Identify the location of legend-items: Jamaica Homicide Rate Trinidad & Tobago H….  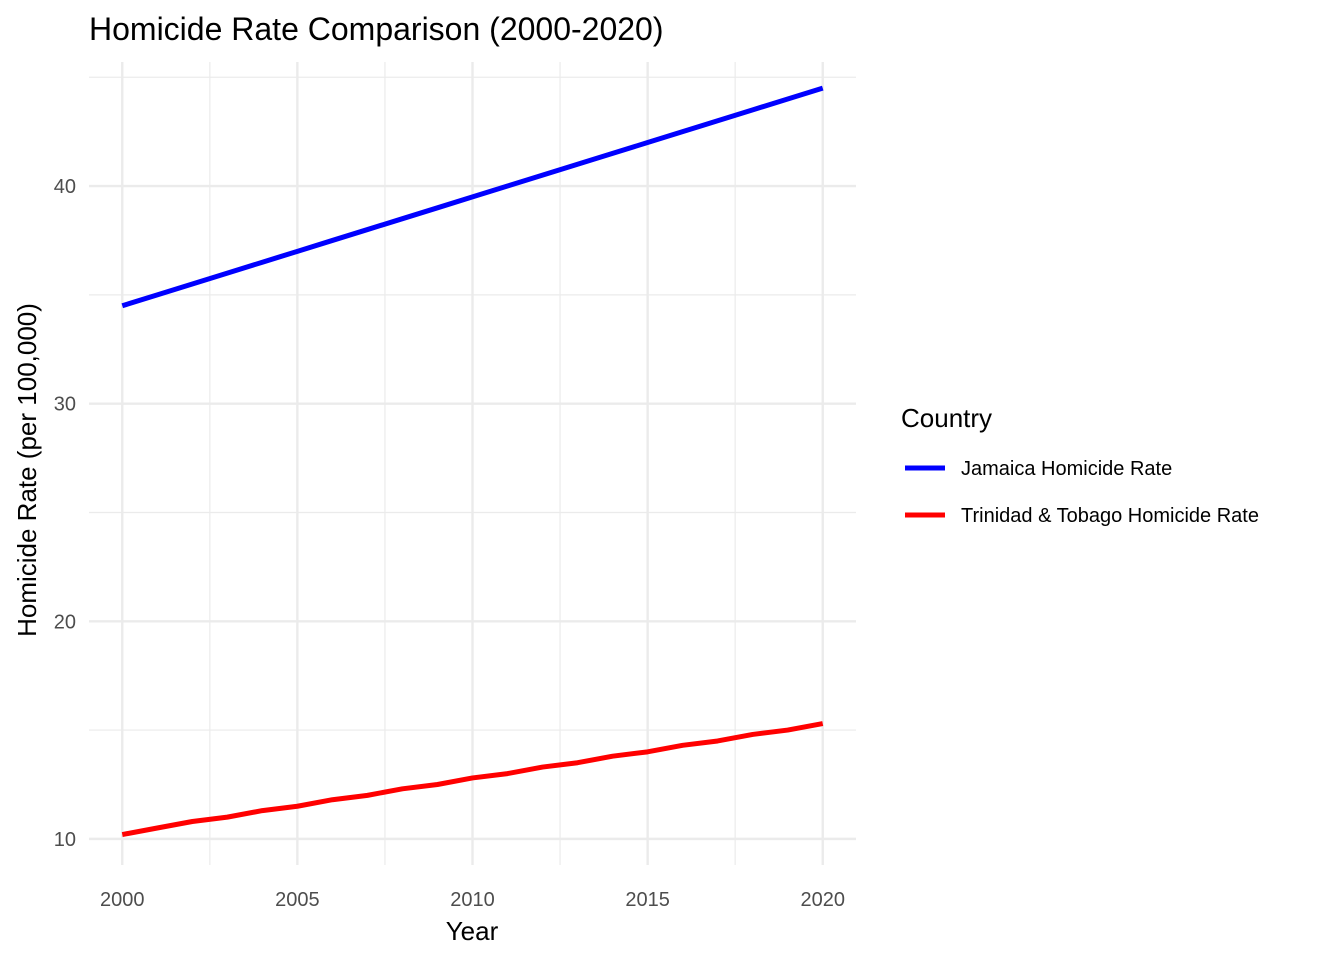
(1082, 492).